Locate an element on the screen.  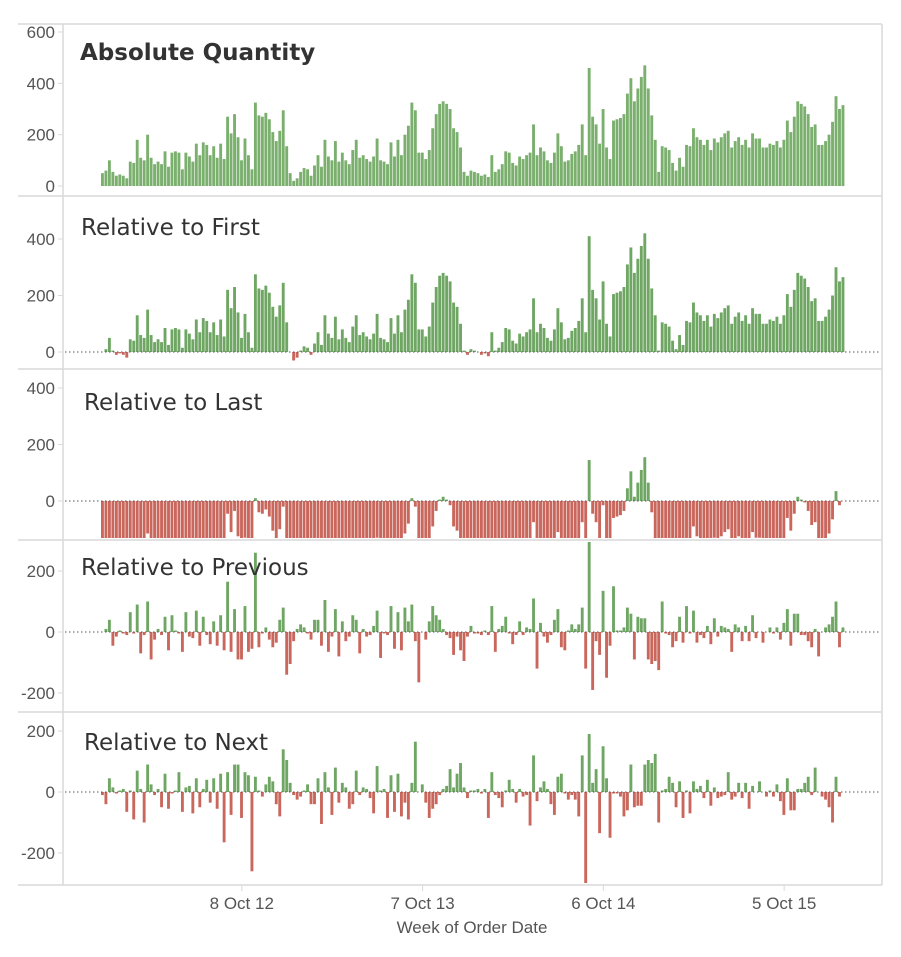
panel-title: Relative to Previous is located at coordinates (195, 568).